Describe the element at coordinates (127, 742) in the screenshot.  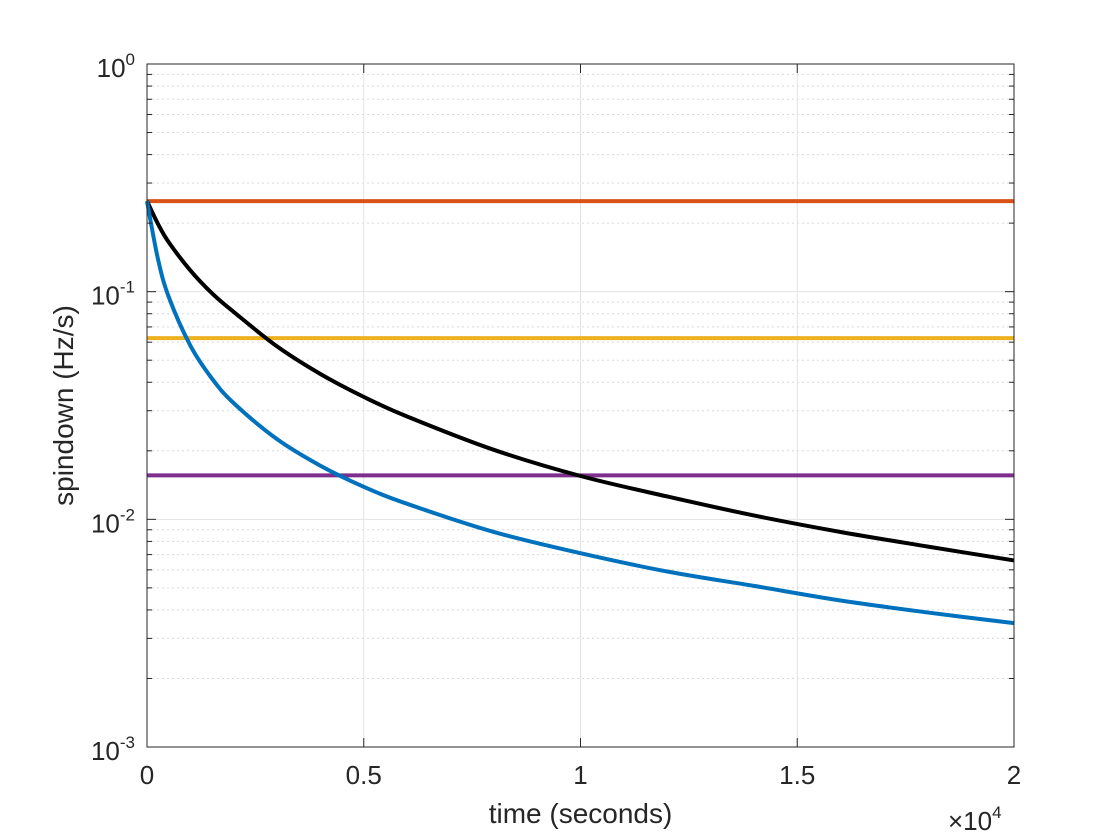
I see `y-tick-exponent: -3` at that location.